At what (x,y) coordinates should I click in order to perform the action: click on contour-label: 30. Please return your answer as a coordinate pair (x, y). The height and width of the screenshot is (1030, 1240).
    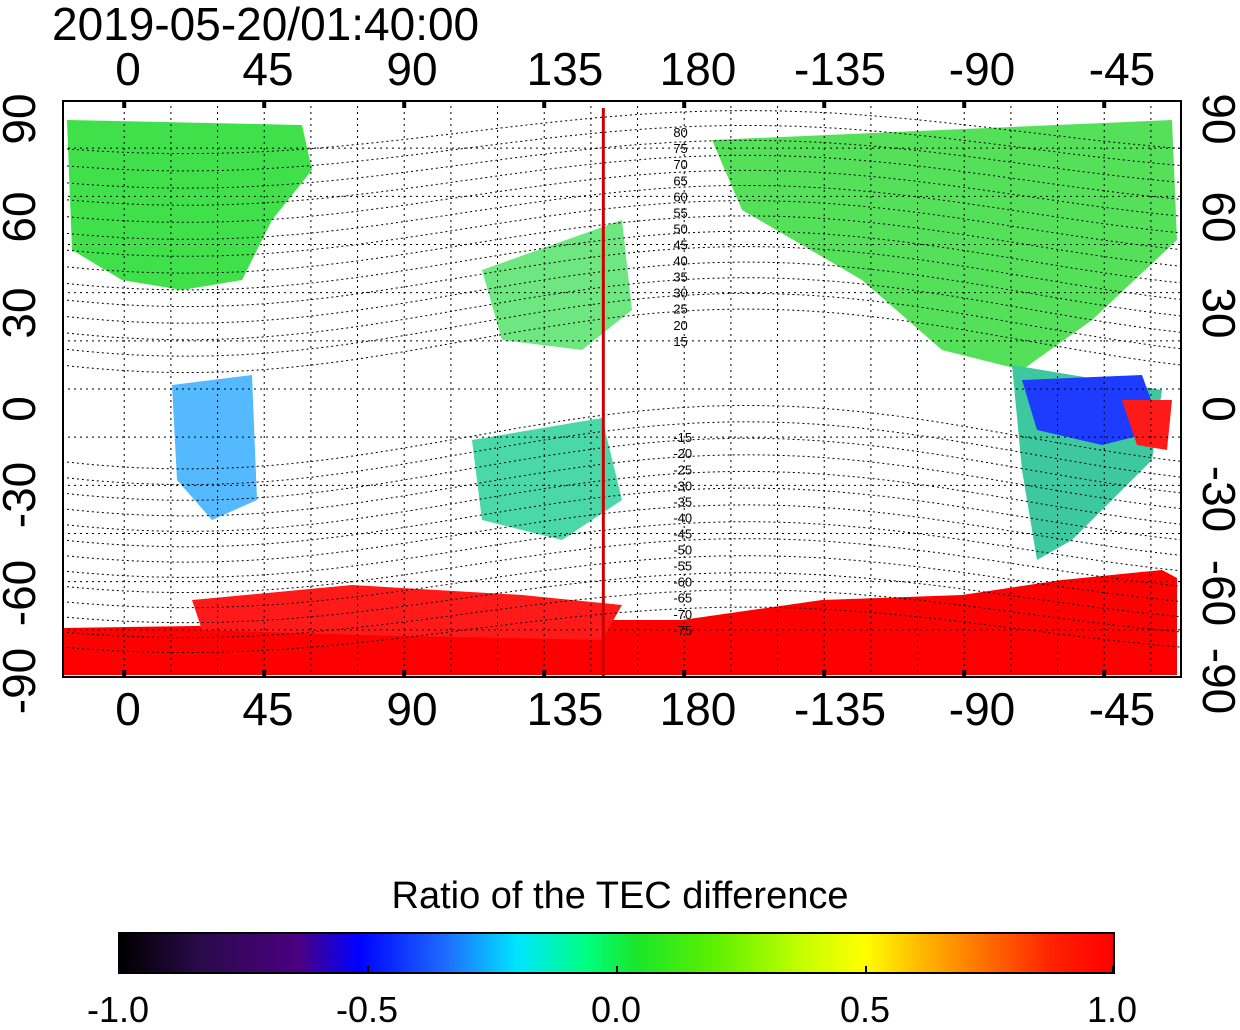
    Looking at the image, I should click on (680, 293).